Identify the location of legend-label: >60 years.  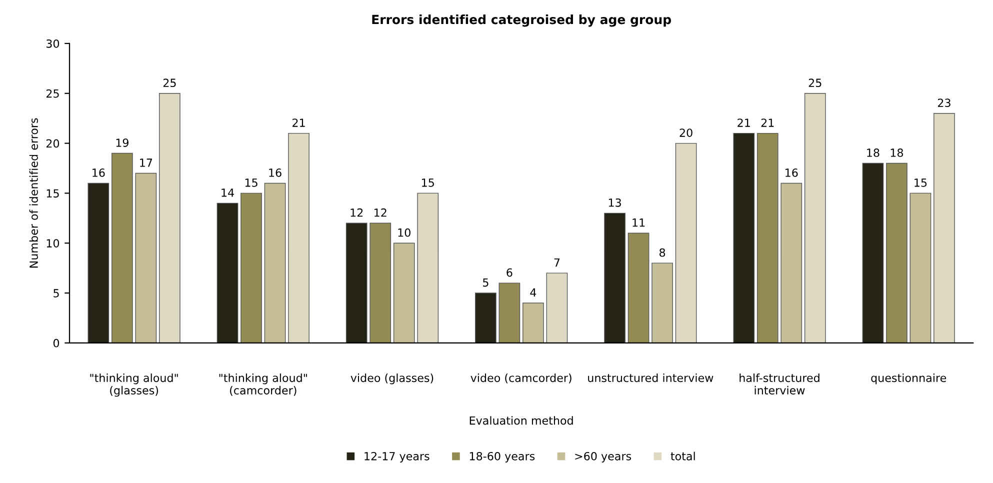
(603, 457).